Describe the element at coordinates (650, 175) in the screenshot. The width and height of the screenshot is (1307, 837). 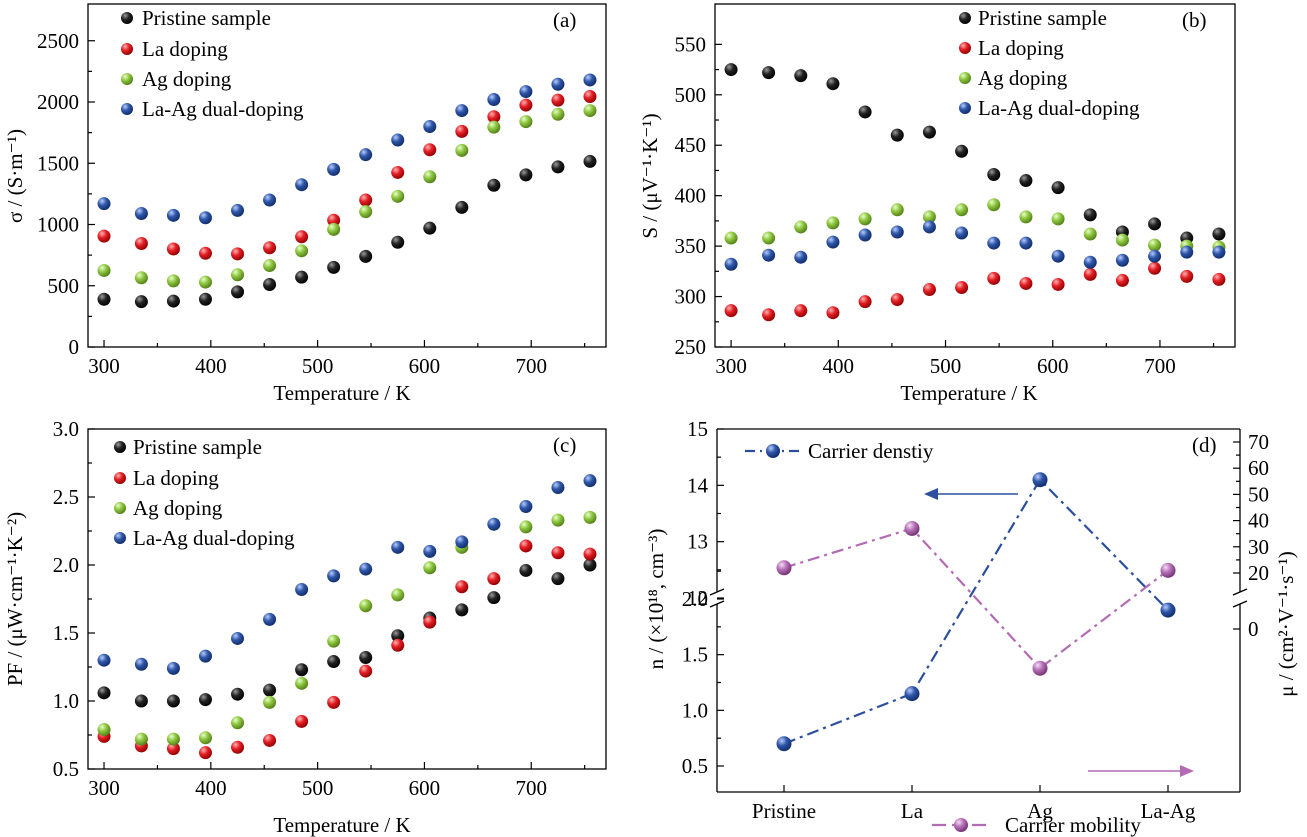
I see `y-axis-label: S / (μV⁻¹·K⁻¹)` at that location.